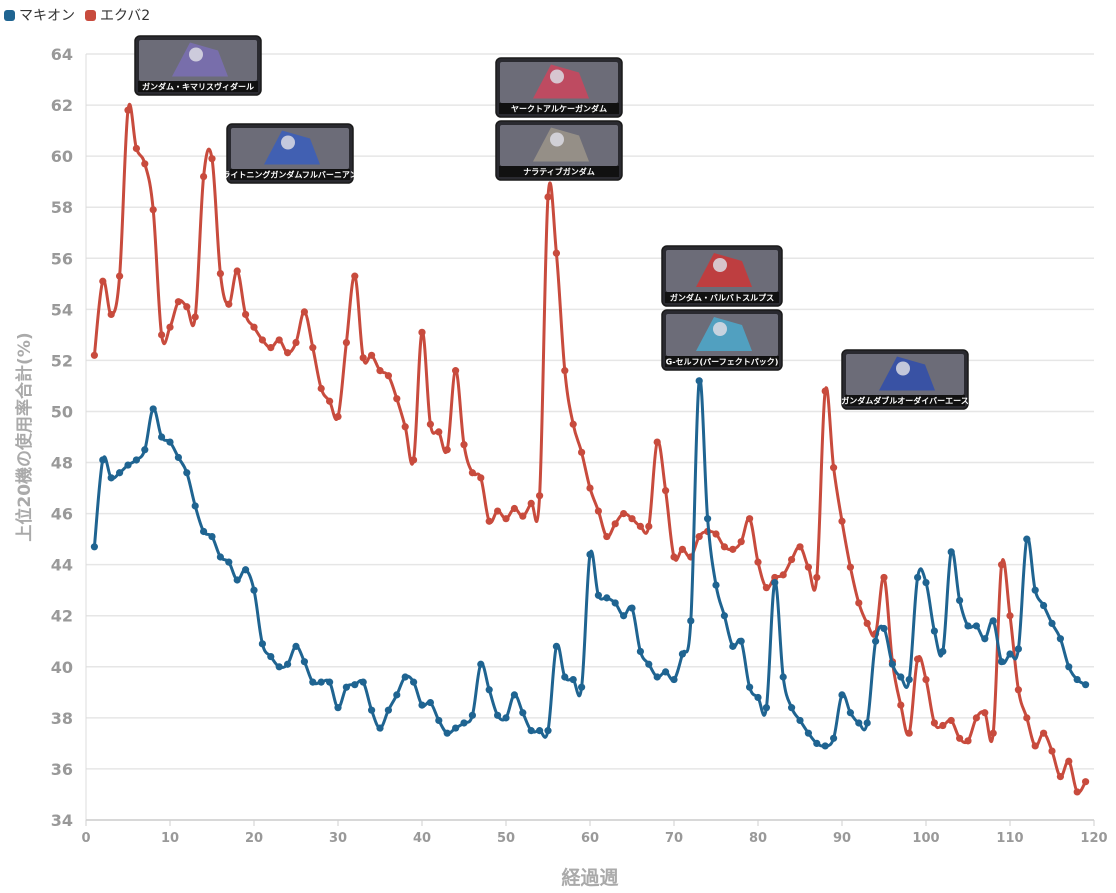  What do you see at coordinates (925, 838) in the screenshot?
I see `x-tick-label: 100` at bounding box center [925, 838].